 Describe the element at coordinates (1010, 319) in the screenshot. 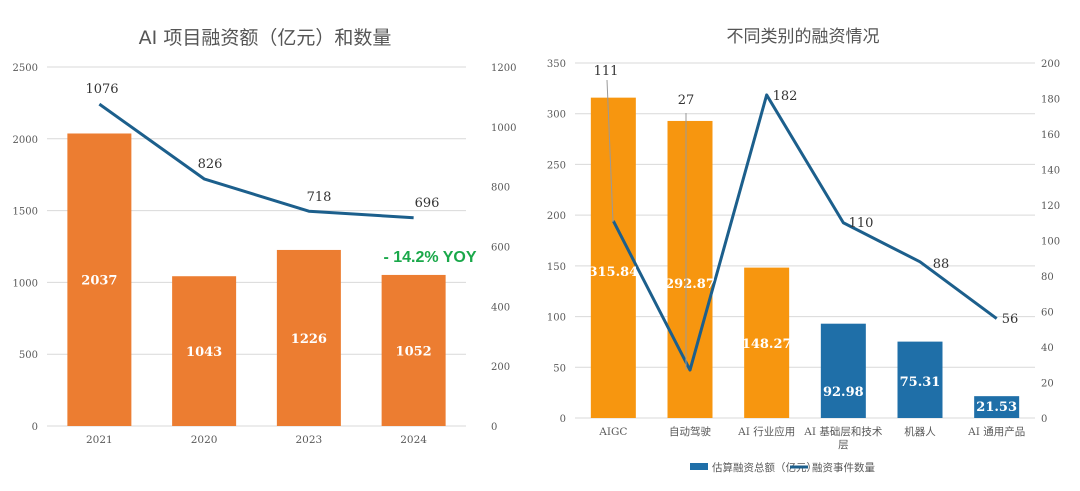

I see `line-value-label: 56` at that location.